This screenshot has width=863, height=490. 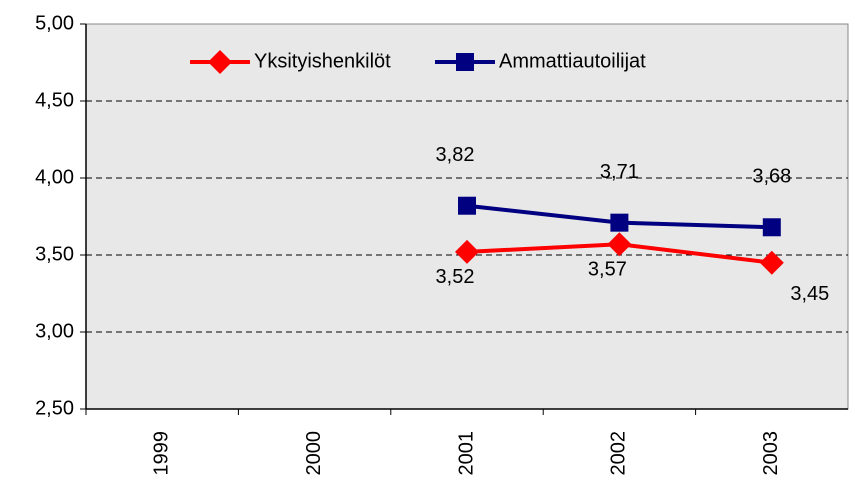 What do you see at coordinates (455, 277) in the screenshot?
I see `data-label: 3,52` at bounding box center [455, 277].